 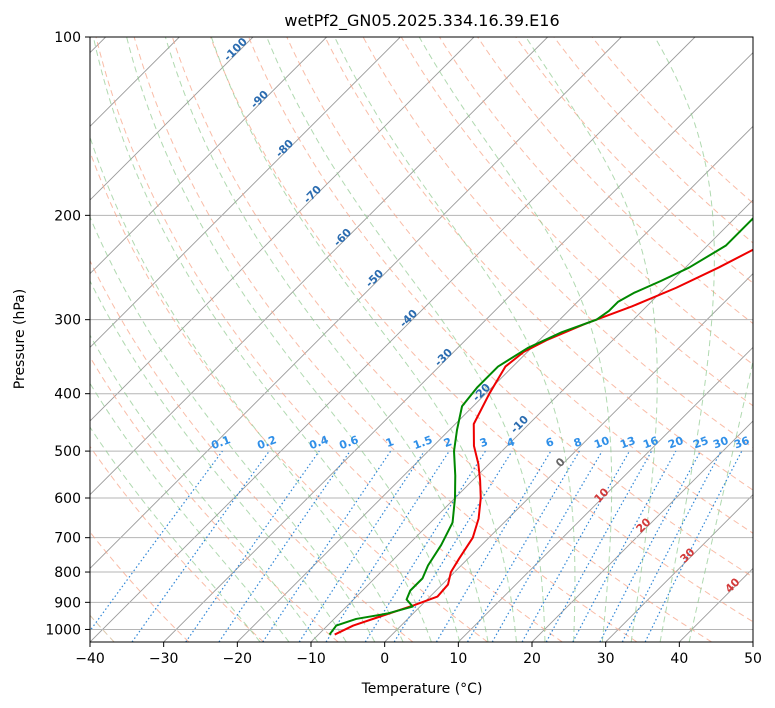 I want to click on moist-adiabat-label: 20, so click(x=644, y=525).